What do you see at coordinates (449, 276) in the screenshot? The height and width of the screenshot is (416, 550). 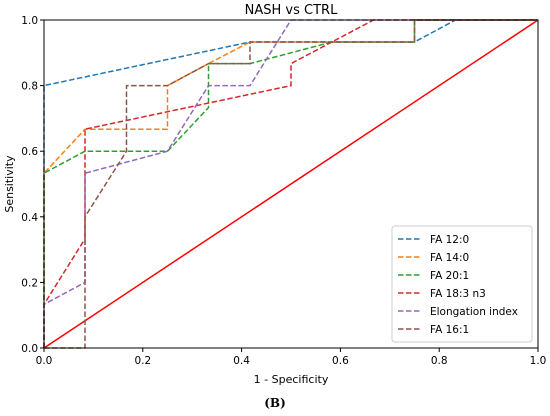 I see `legend-label: FA 20:1` at bounding box center [449, 276].